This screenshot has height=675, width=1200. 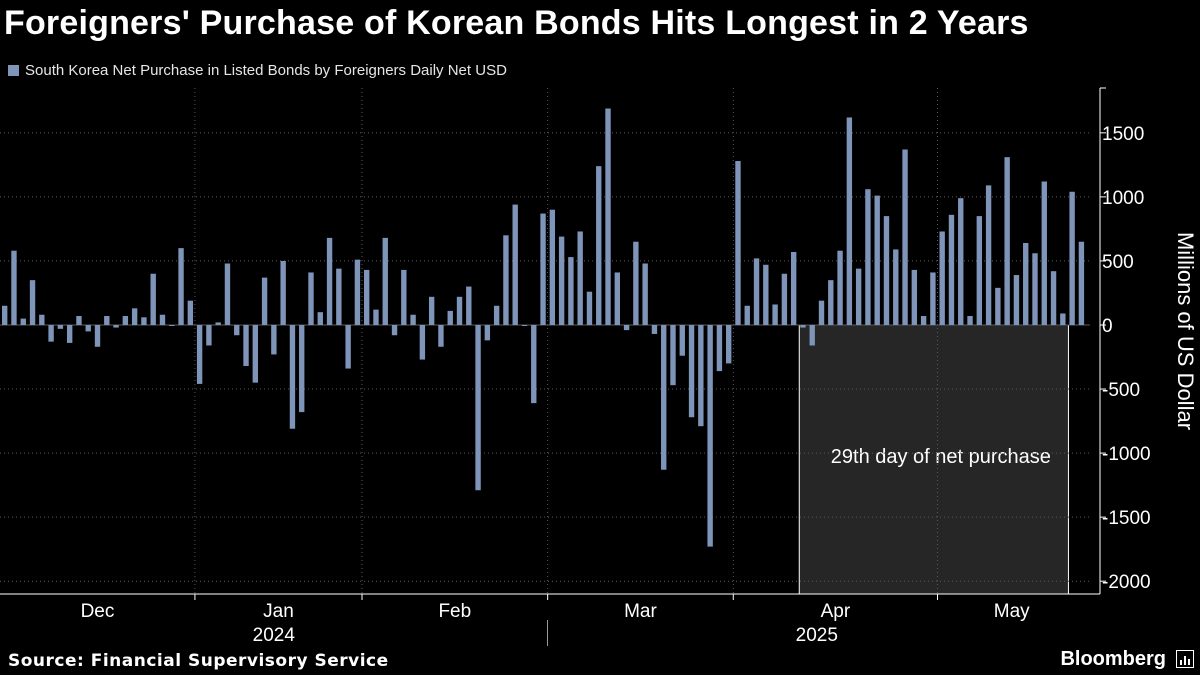 What do you see at coordinates (1123, 134) in the screenshot?
I see `y-tick-label: 1500` at bounding box center [1123, 134].